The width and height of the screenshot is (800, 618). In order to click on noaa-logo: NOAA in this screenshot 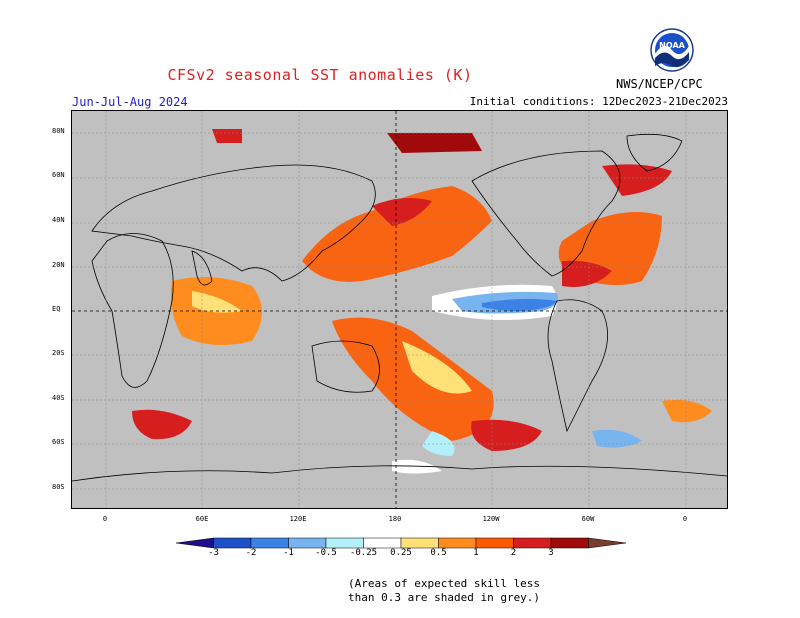, I will do `click(672, 50)`.